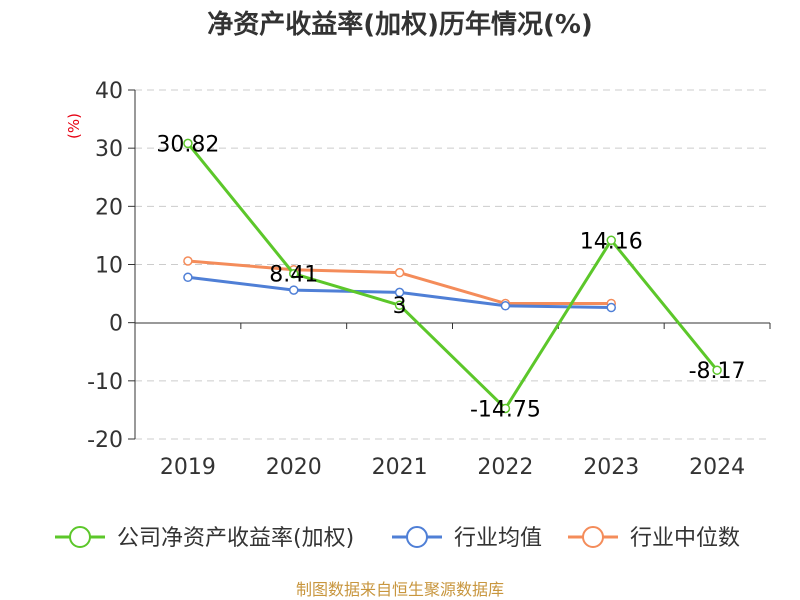 The image size is (800, 600). I want to click on y-tick-label: -10, so click(105, 382).